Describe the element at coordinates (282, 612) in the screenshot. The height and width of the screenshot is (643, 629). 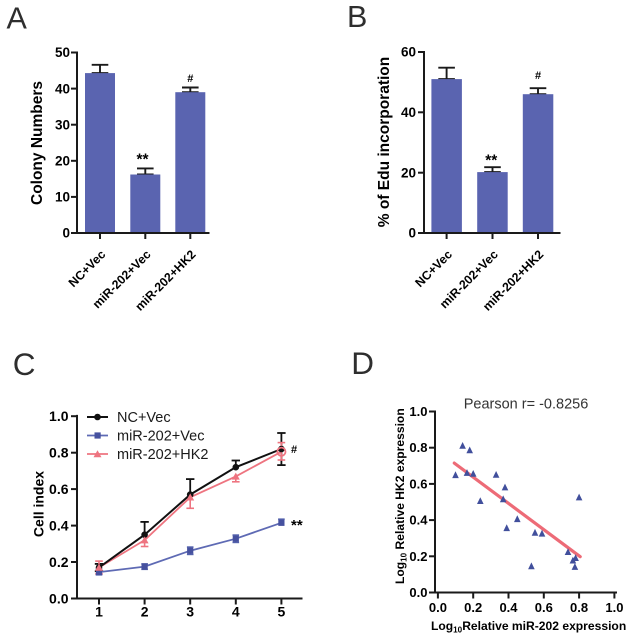
I see `svg-text: 5` at that location.